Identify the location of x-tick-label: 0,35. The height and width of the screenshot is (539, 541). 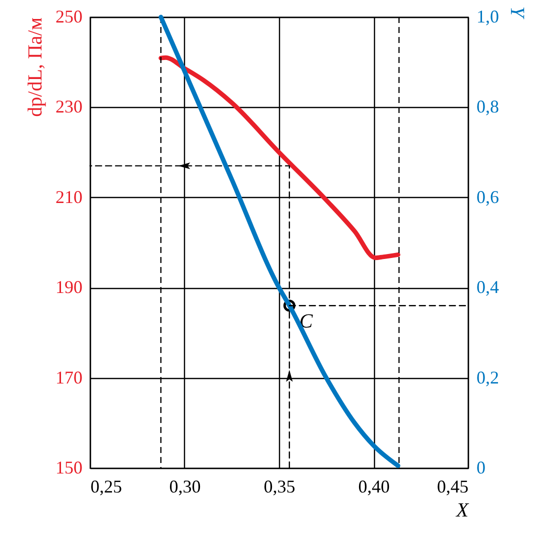
(280, 486).